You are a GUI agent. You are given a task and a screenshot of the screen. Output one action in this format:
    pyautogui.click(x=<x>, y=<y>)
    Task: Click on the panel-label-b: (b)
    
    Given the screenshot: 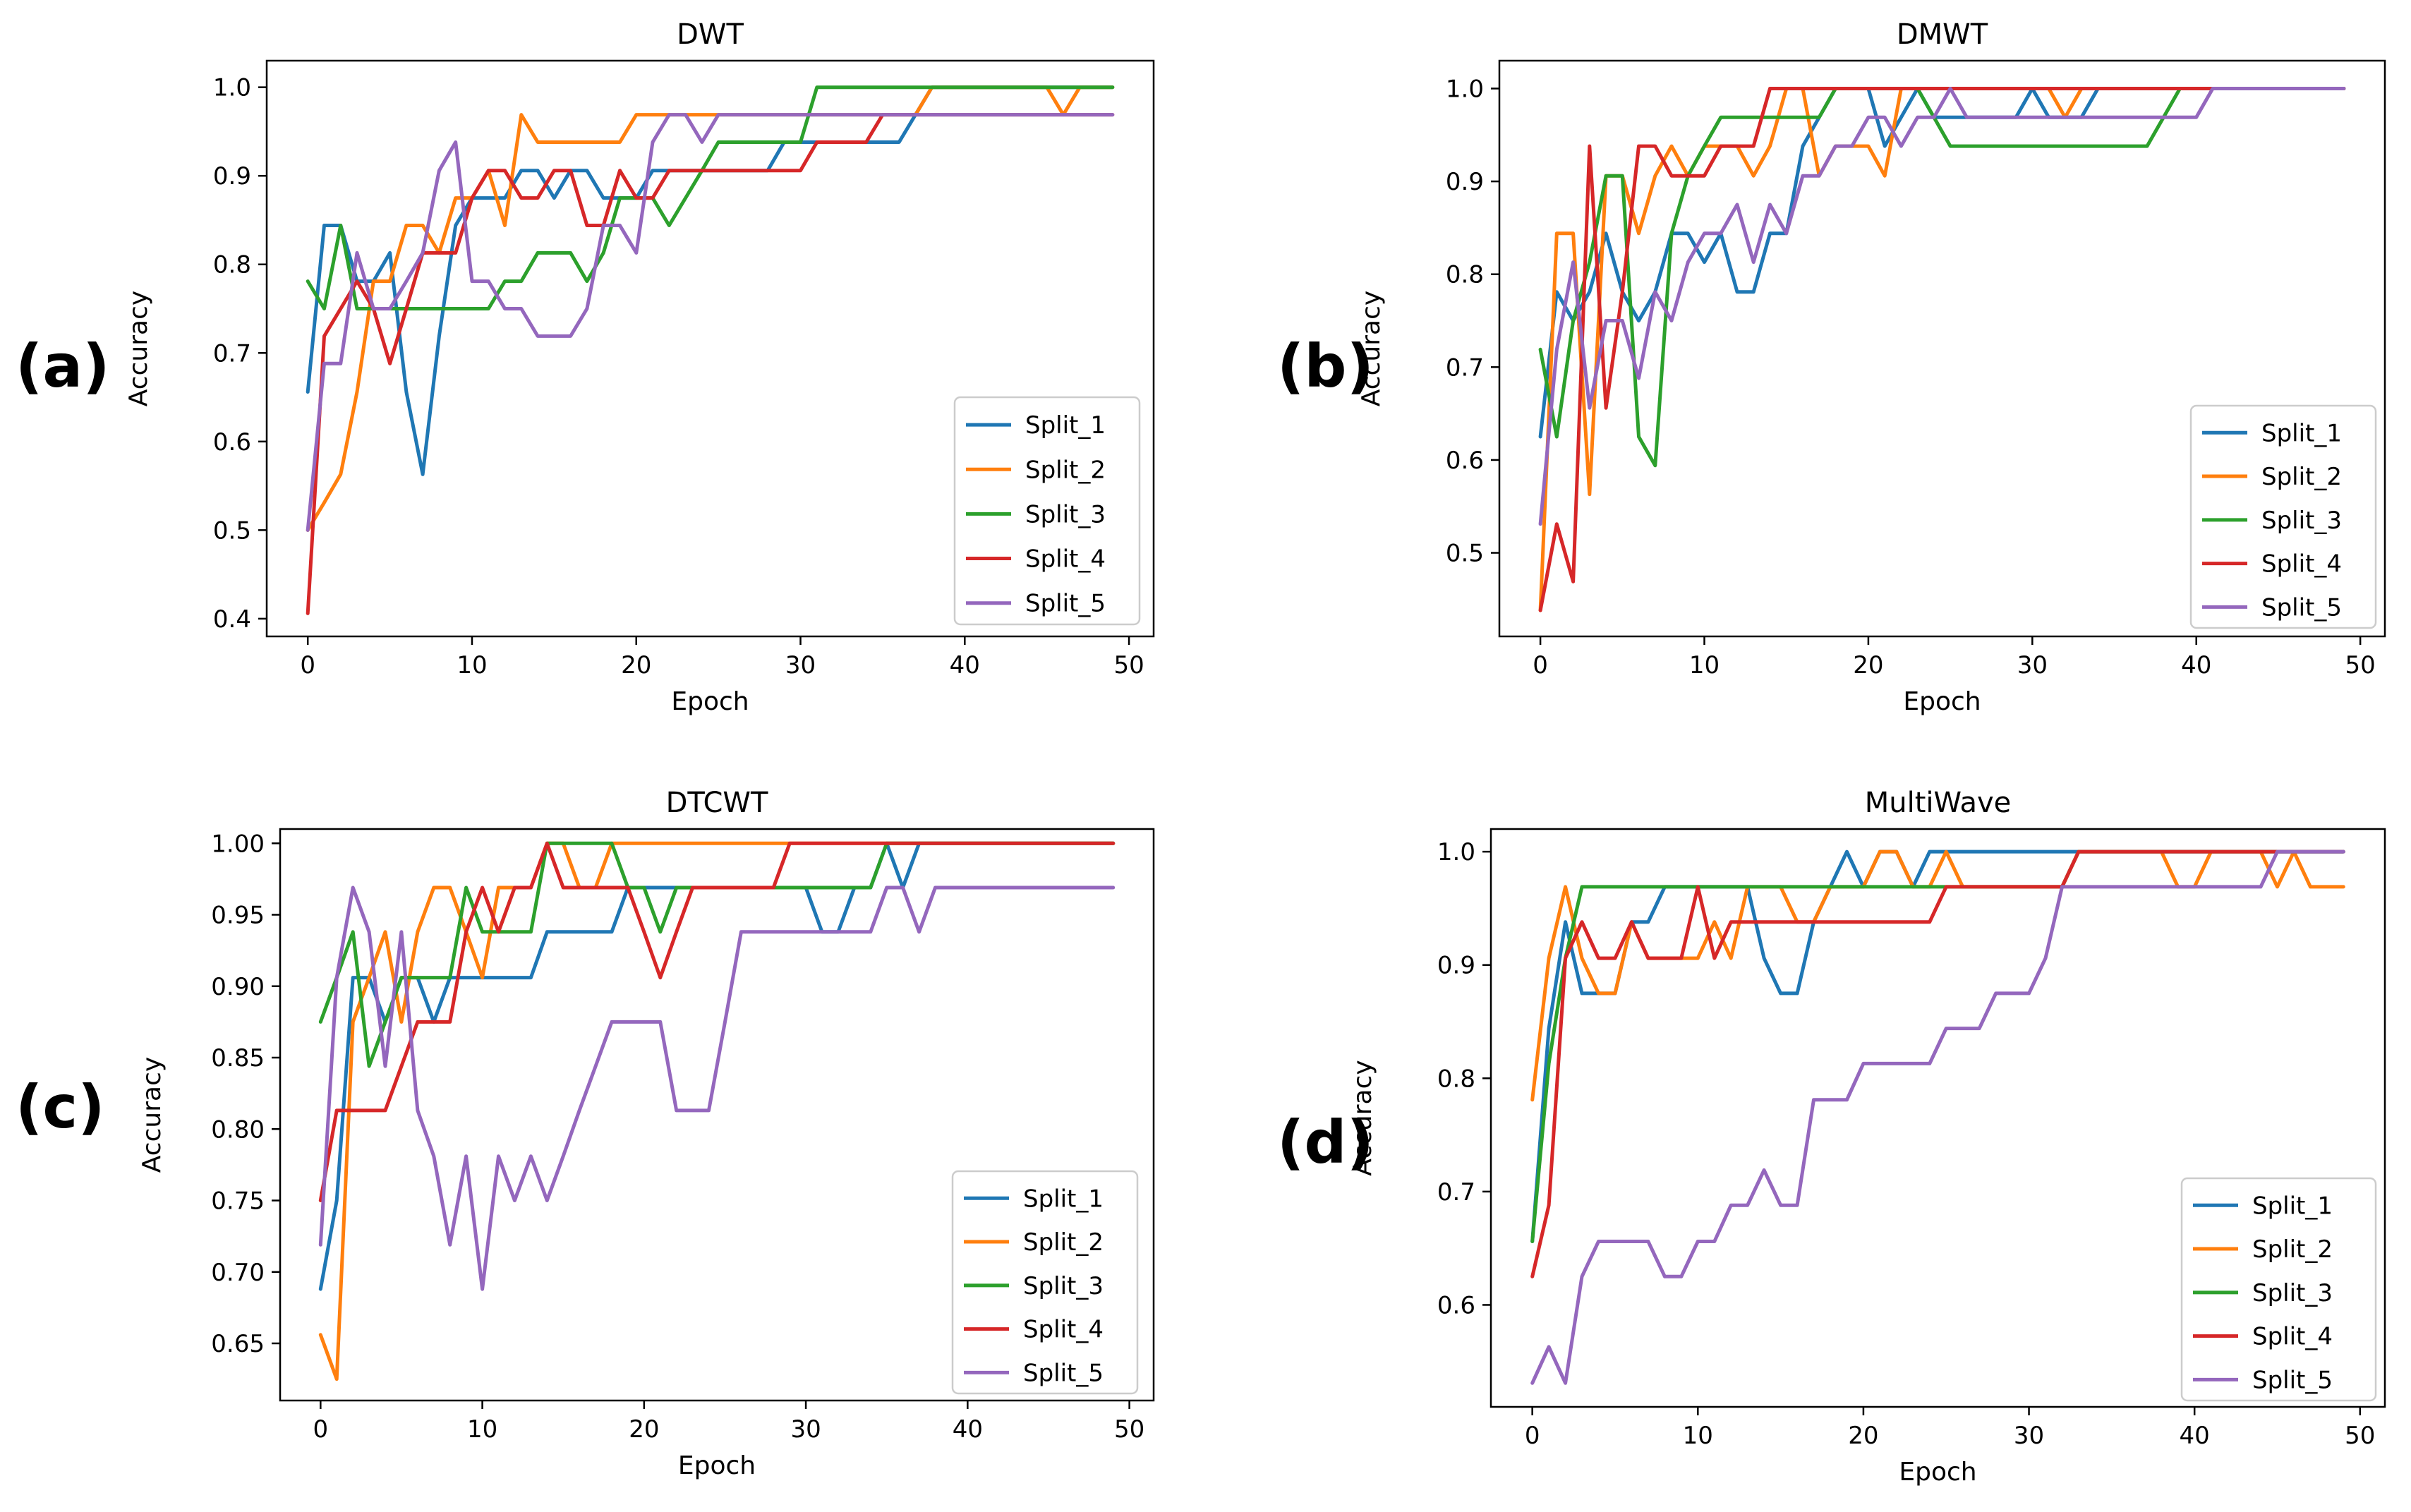 What is the action you would take?
    pyautogui.click(x=1325, y=367)
    